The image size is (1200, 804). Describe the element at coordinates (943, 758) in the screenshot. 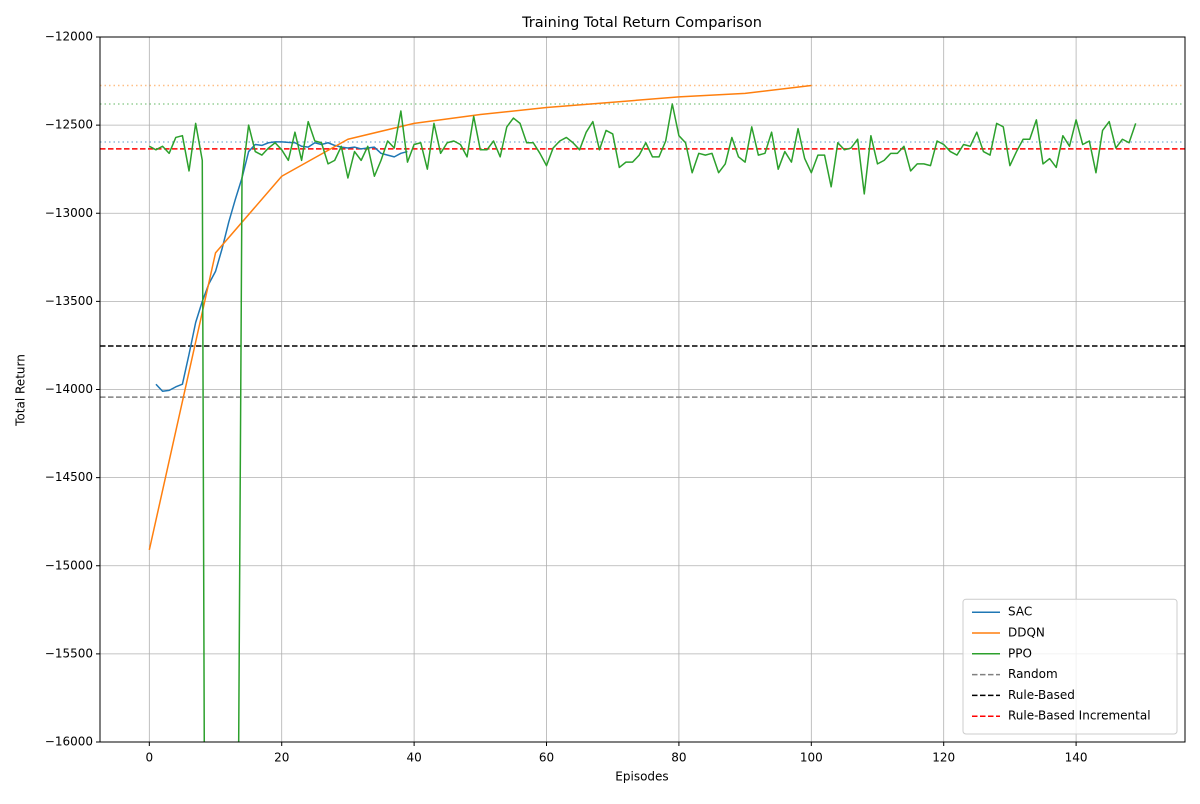

I see `x-tick-label: 120` at that location.